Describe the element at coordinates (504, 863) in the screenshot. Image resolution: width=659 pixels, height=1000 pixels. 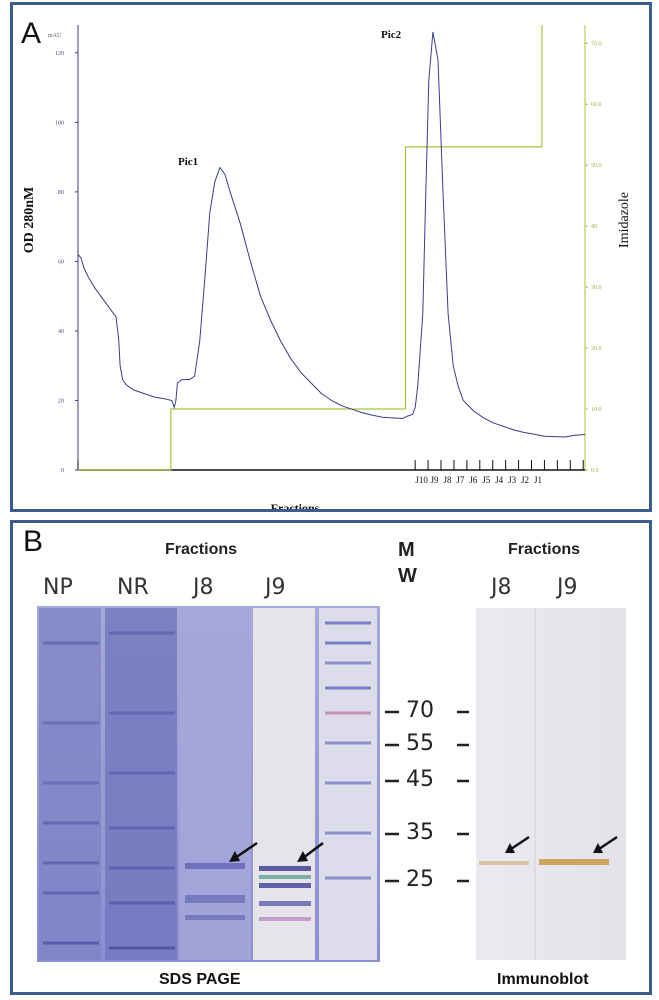
I see `immunoblot-band-j8` at that location.